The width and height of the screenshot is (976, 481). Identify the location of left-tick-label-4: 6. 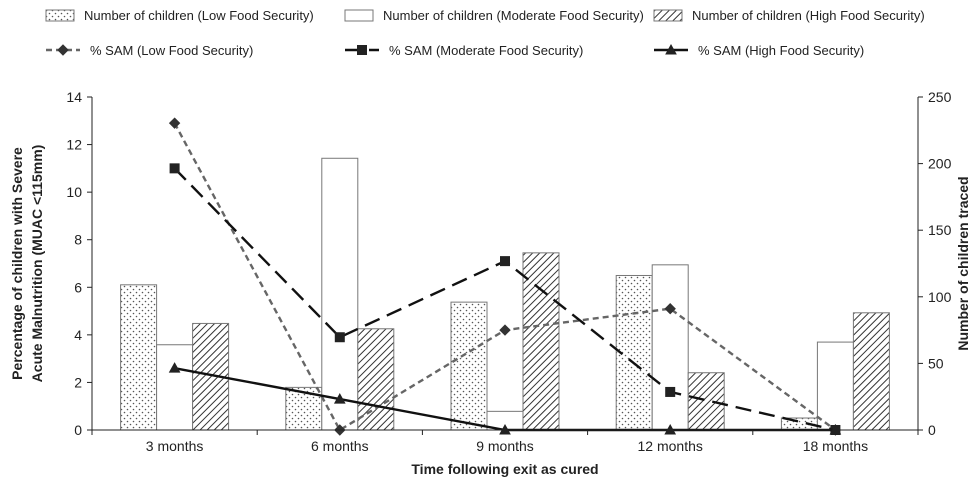
(78, 287).